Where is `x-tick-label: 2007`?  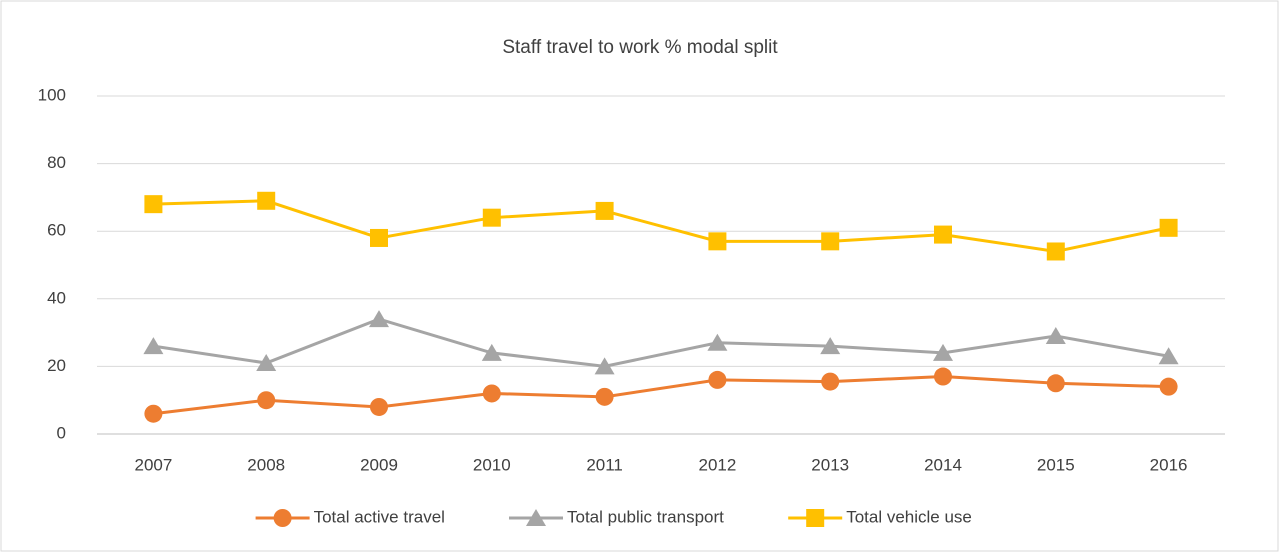 x-tick-label: 2007 is located at coordinates (153, 464).